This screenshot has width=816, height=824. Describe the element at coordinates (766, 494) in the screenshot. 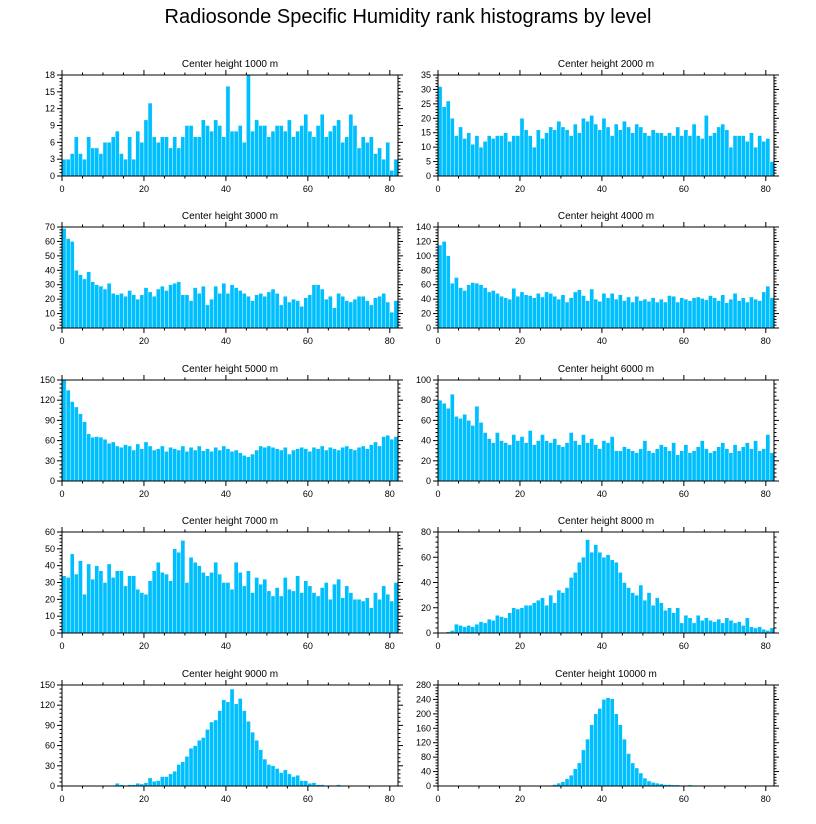

I see `x-tick-label: 80` at that location.